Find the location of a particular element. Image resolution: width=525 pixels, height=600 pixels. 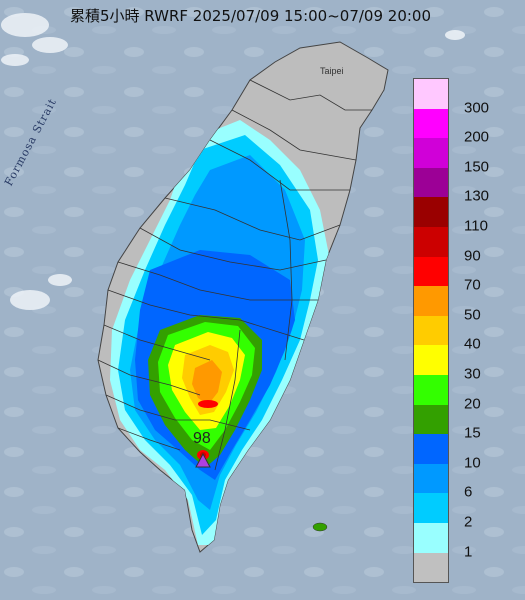

legend-label: 30 is located at coordinates (472, 374).